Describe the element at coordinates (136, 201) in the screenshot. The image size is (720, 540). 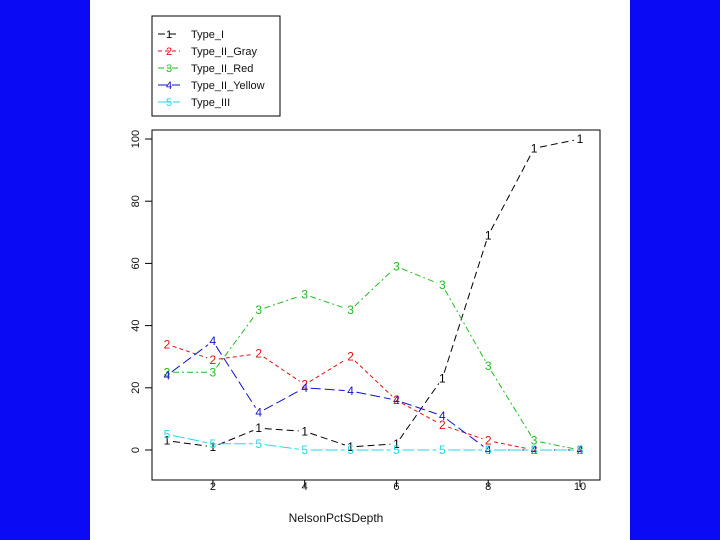
I see `y-tick-label: 80` at that location.